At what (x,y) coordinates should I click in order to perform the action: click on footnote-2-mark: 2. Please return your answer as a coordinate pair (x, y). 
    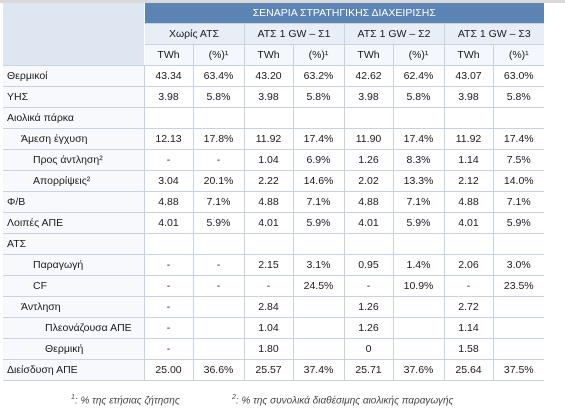
    Looking at the image, I should click on (234, 397).